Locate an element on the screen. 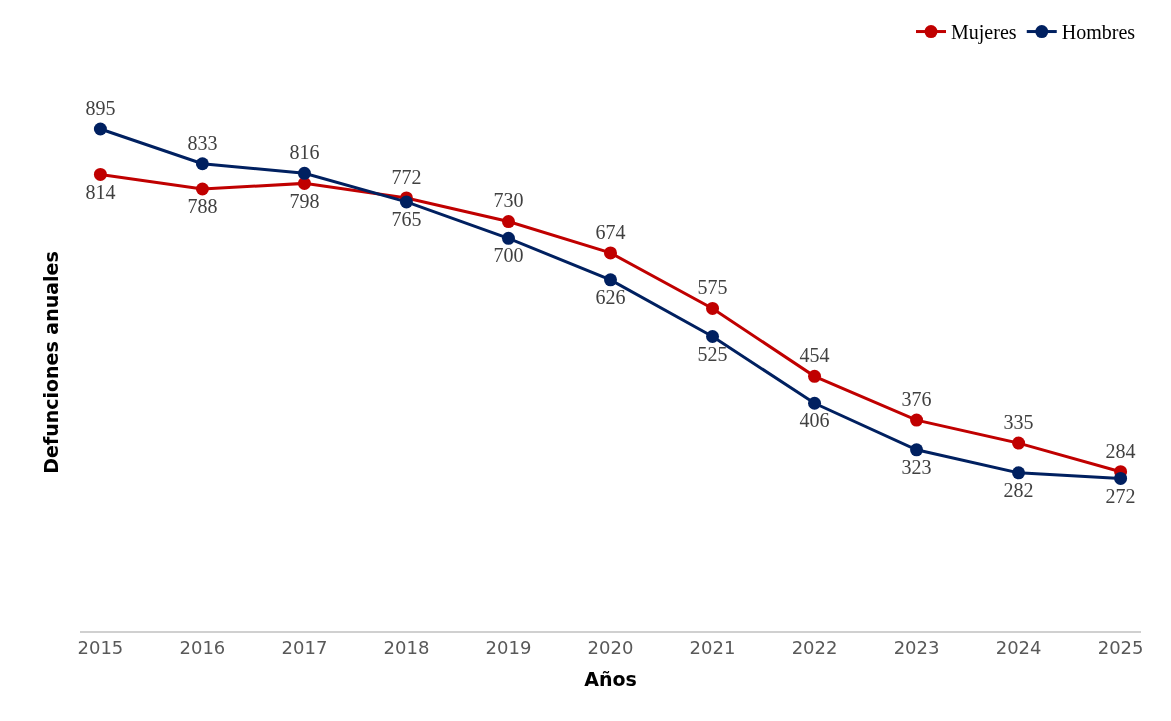 This screenshot has width=1171, height=721. data-label: 798 is located at coordinates (304, 200).